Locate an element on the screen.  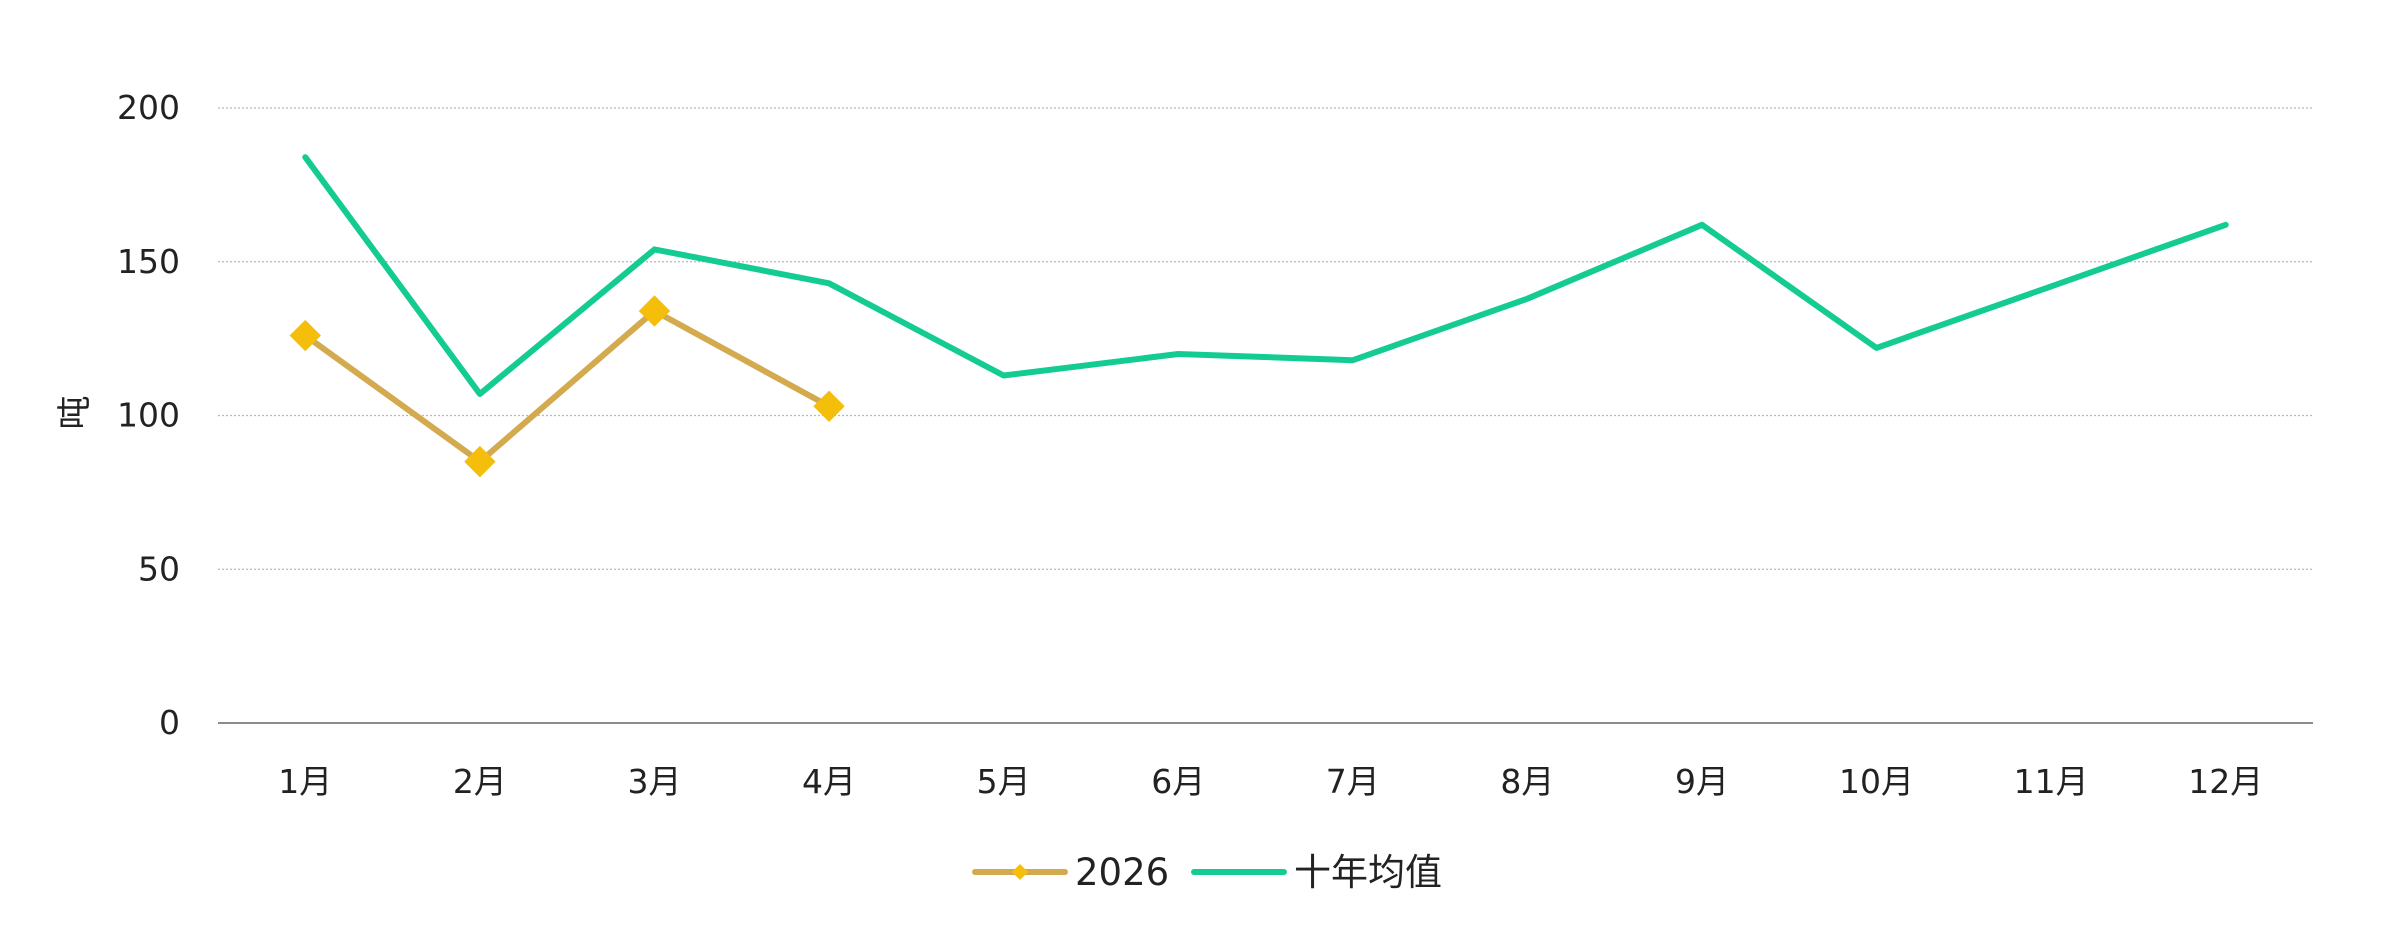
x-tick-label: 6月 is located at coordinates (1178, 781).